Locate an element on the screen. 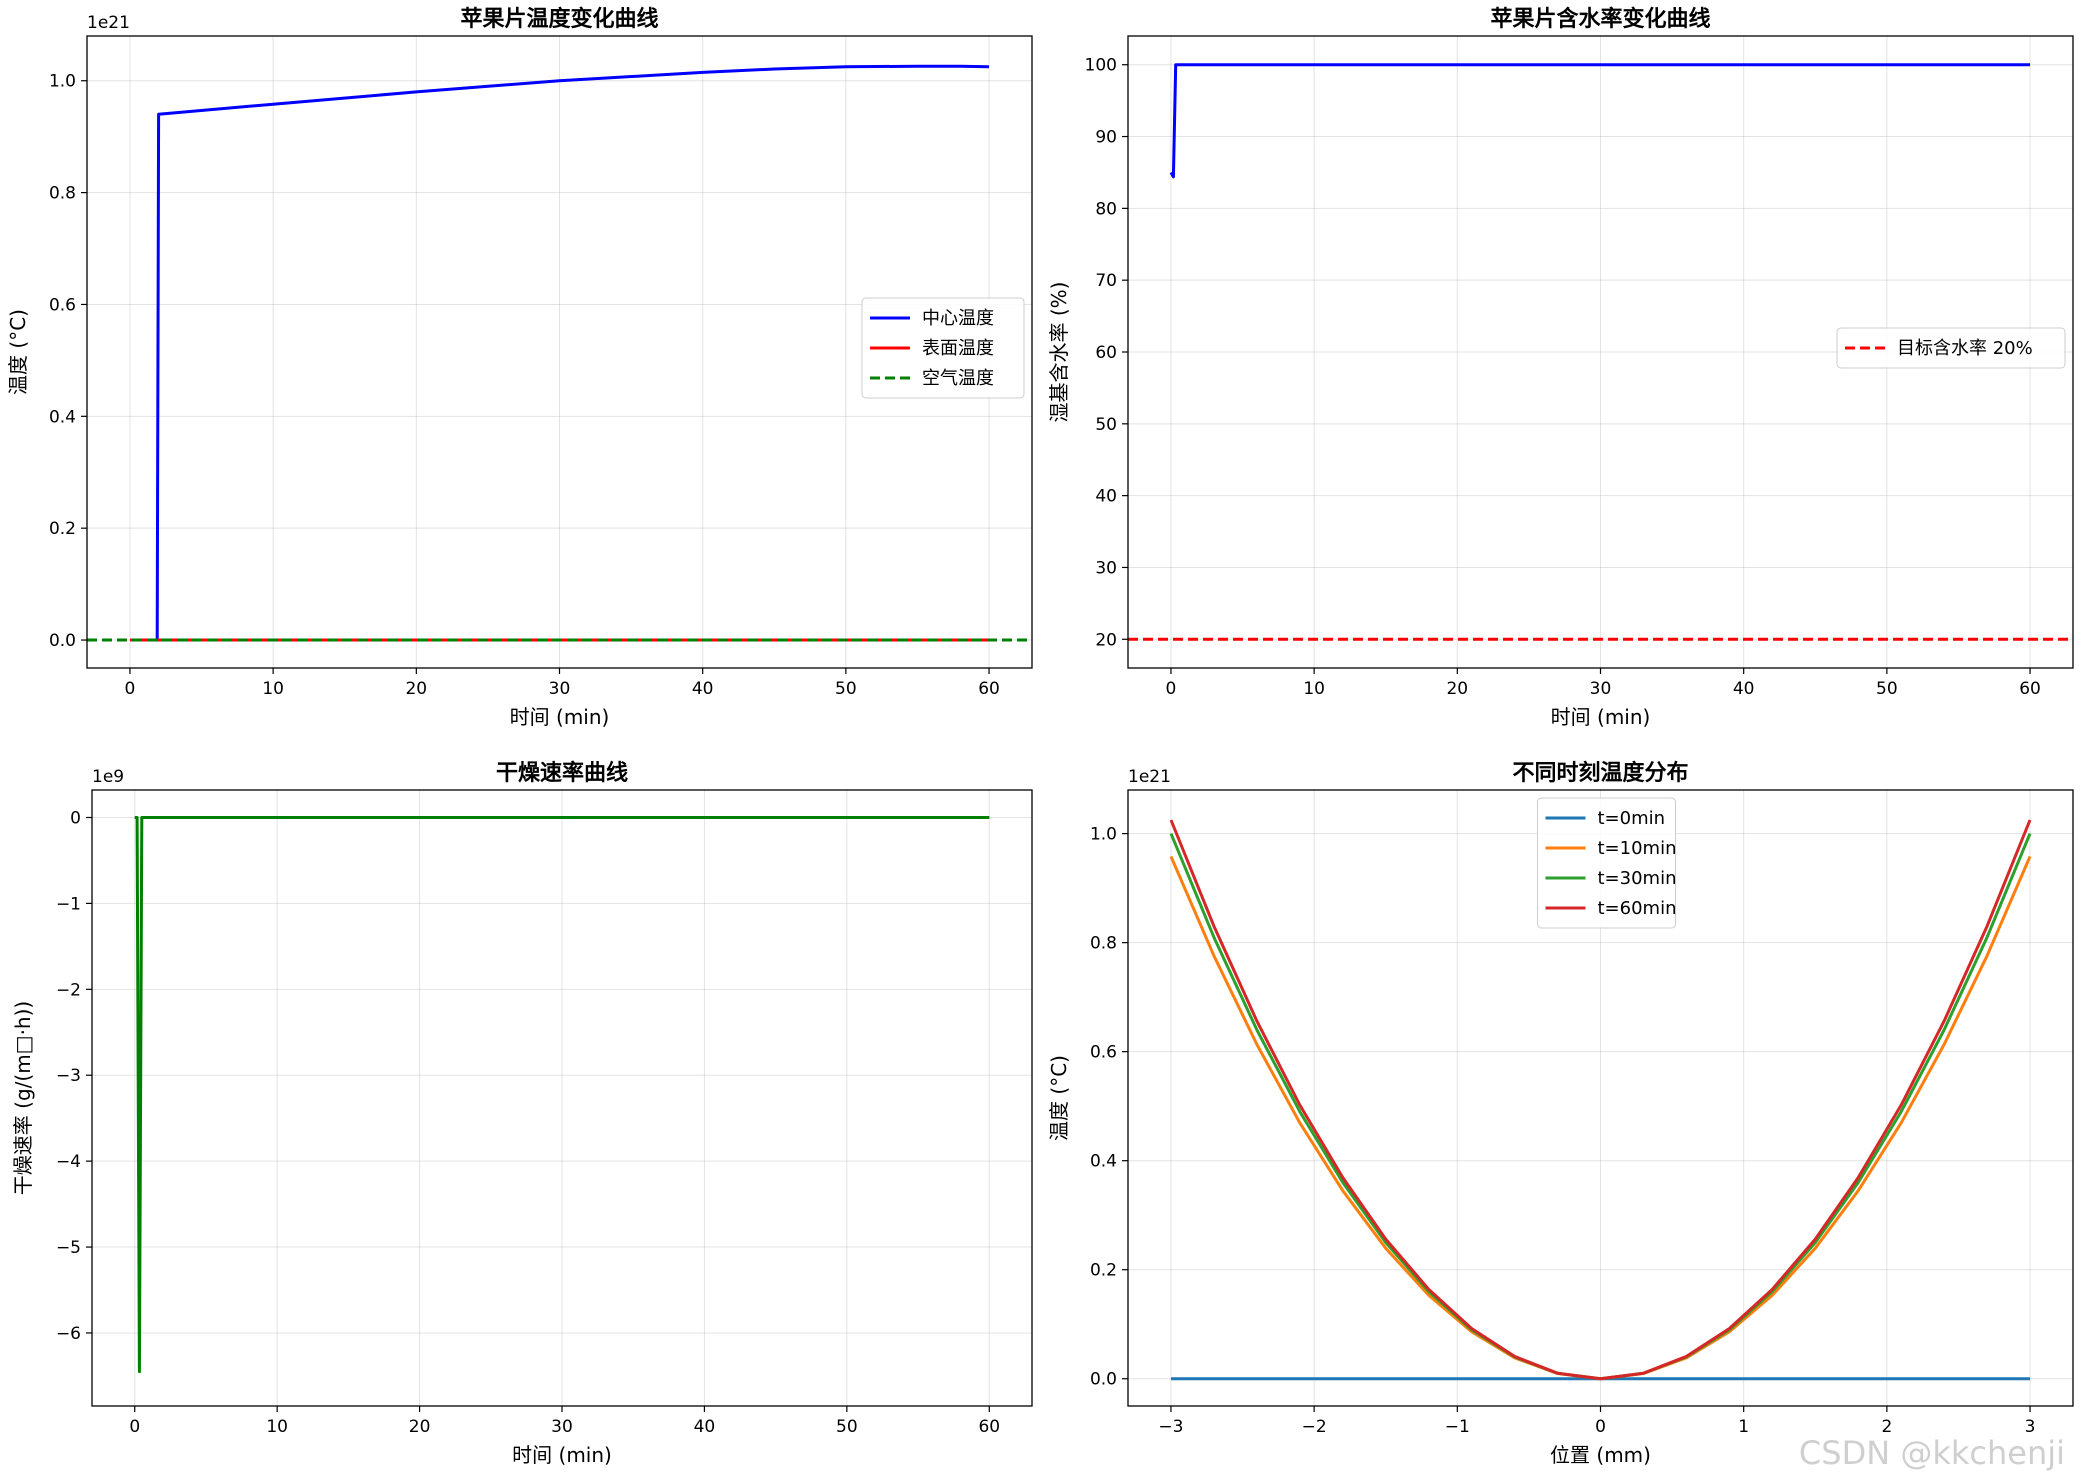 Image resolution: width=2085 pixels, height=1484 pixels. y-tick-label: 90 is located at coordinates (1106, 138).